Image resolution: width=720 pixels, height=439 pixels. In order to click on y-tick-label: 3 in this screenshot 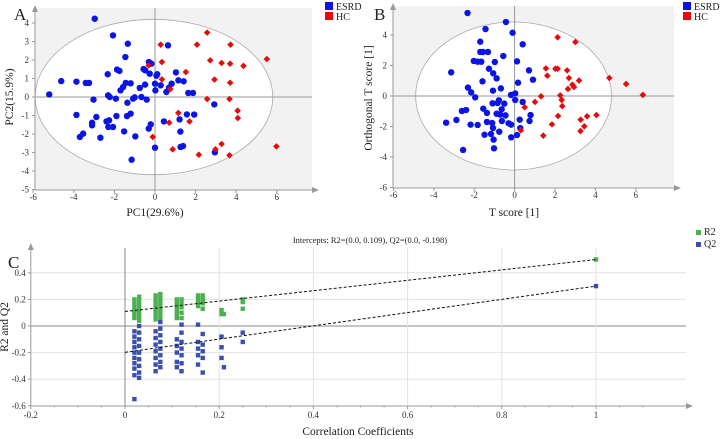, I will do `click(27, 42)`.